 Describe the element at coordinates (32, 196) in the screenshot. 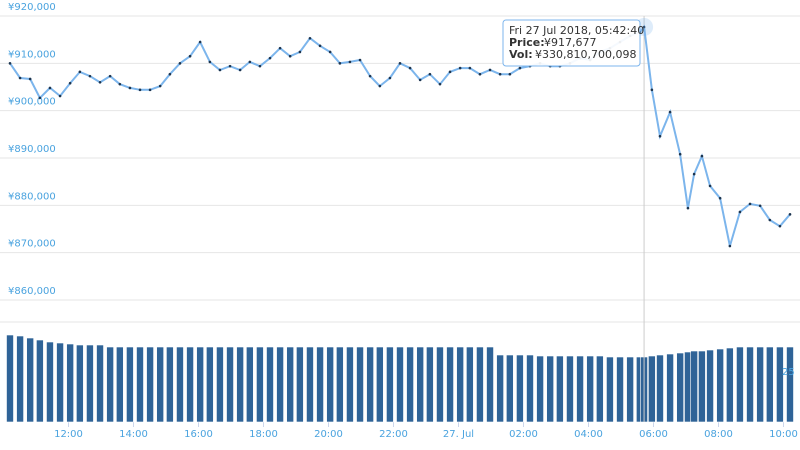

I see `y-tick-label: ¥880,000` at that location.